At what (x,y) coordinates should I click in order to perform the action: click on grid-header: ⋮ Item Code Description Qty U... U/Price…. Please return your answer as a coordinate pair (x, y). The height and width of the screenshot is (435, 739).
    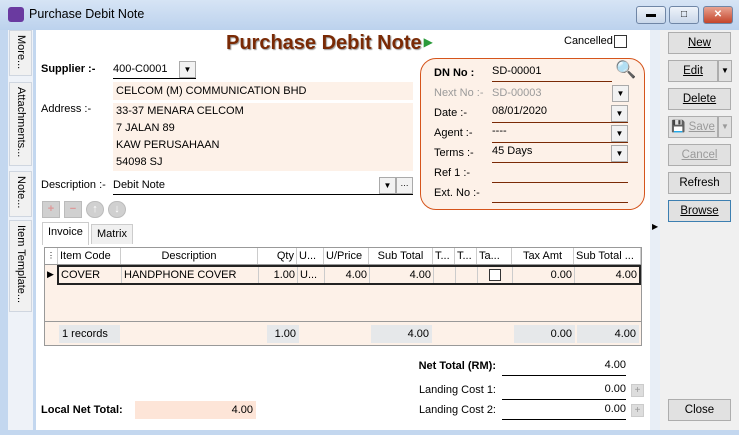
    Looking at the image, I should click on (343, 256).